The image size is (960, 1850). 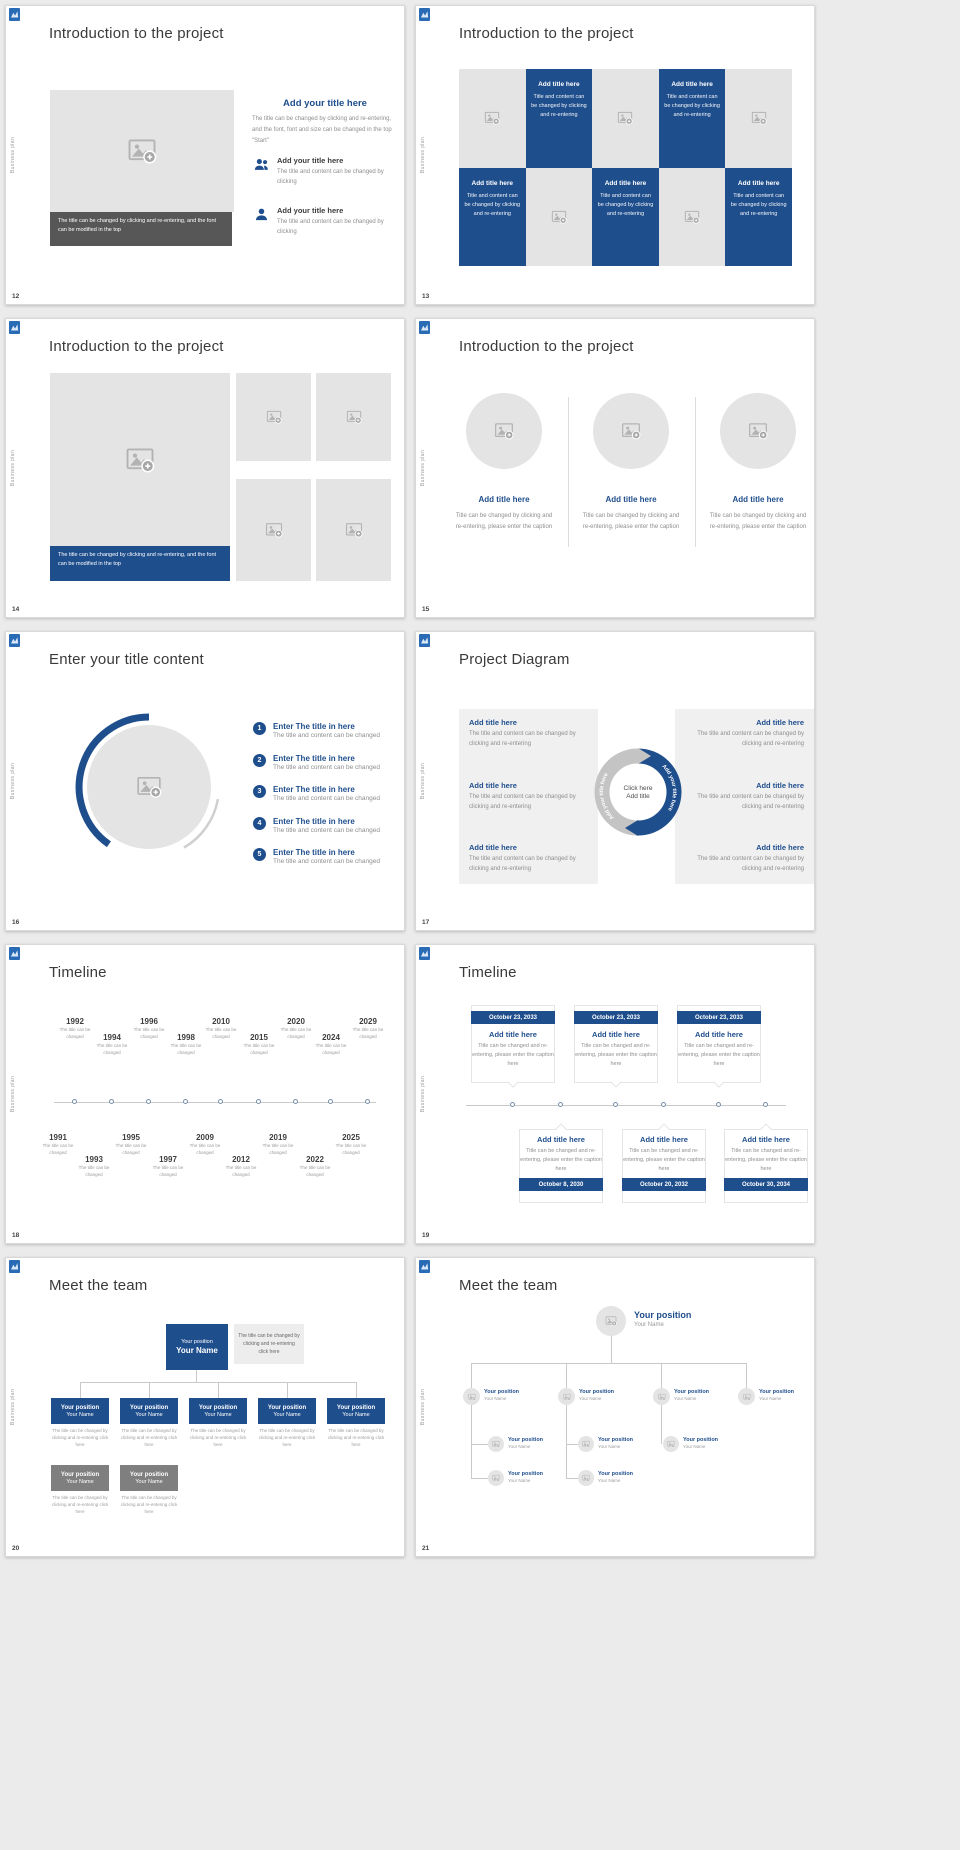 What do you see at coordinates (259, 1045) in the screenshot?
I see `timeline-event: 2015 The title can be changed` at bounding box center [259, 1045].